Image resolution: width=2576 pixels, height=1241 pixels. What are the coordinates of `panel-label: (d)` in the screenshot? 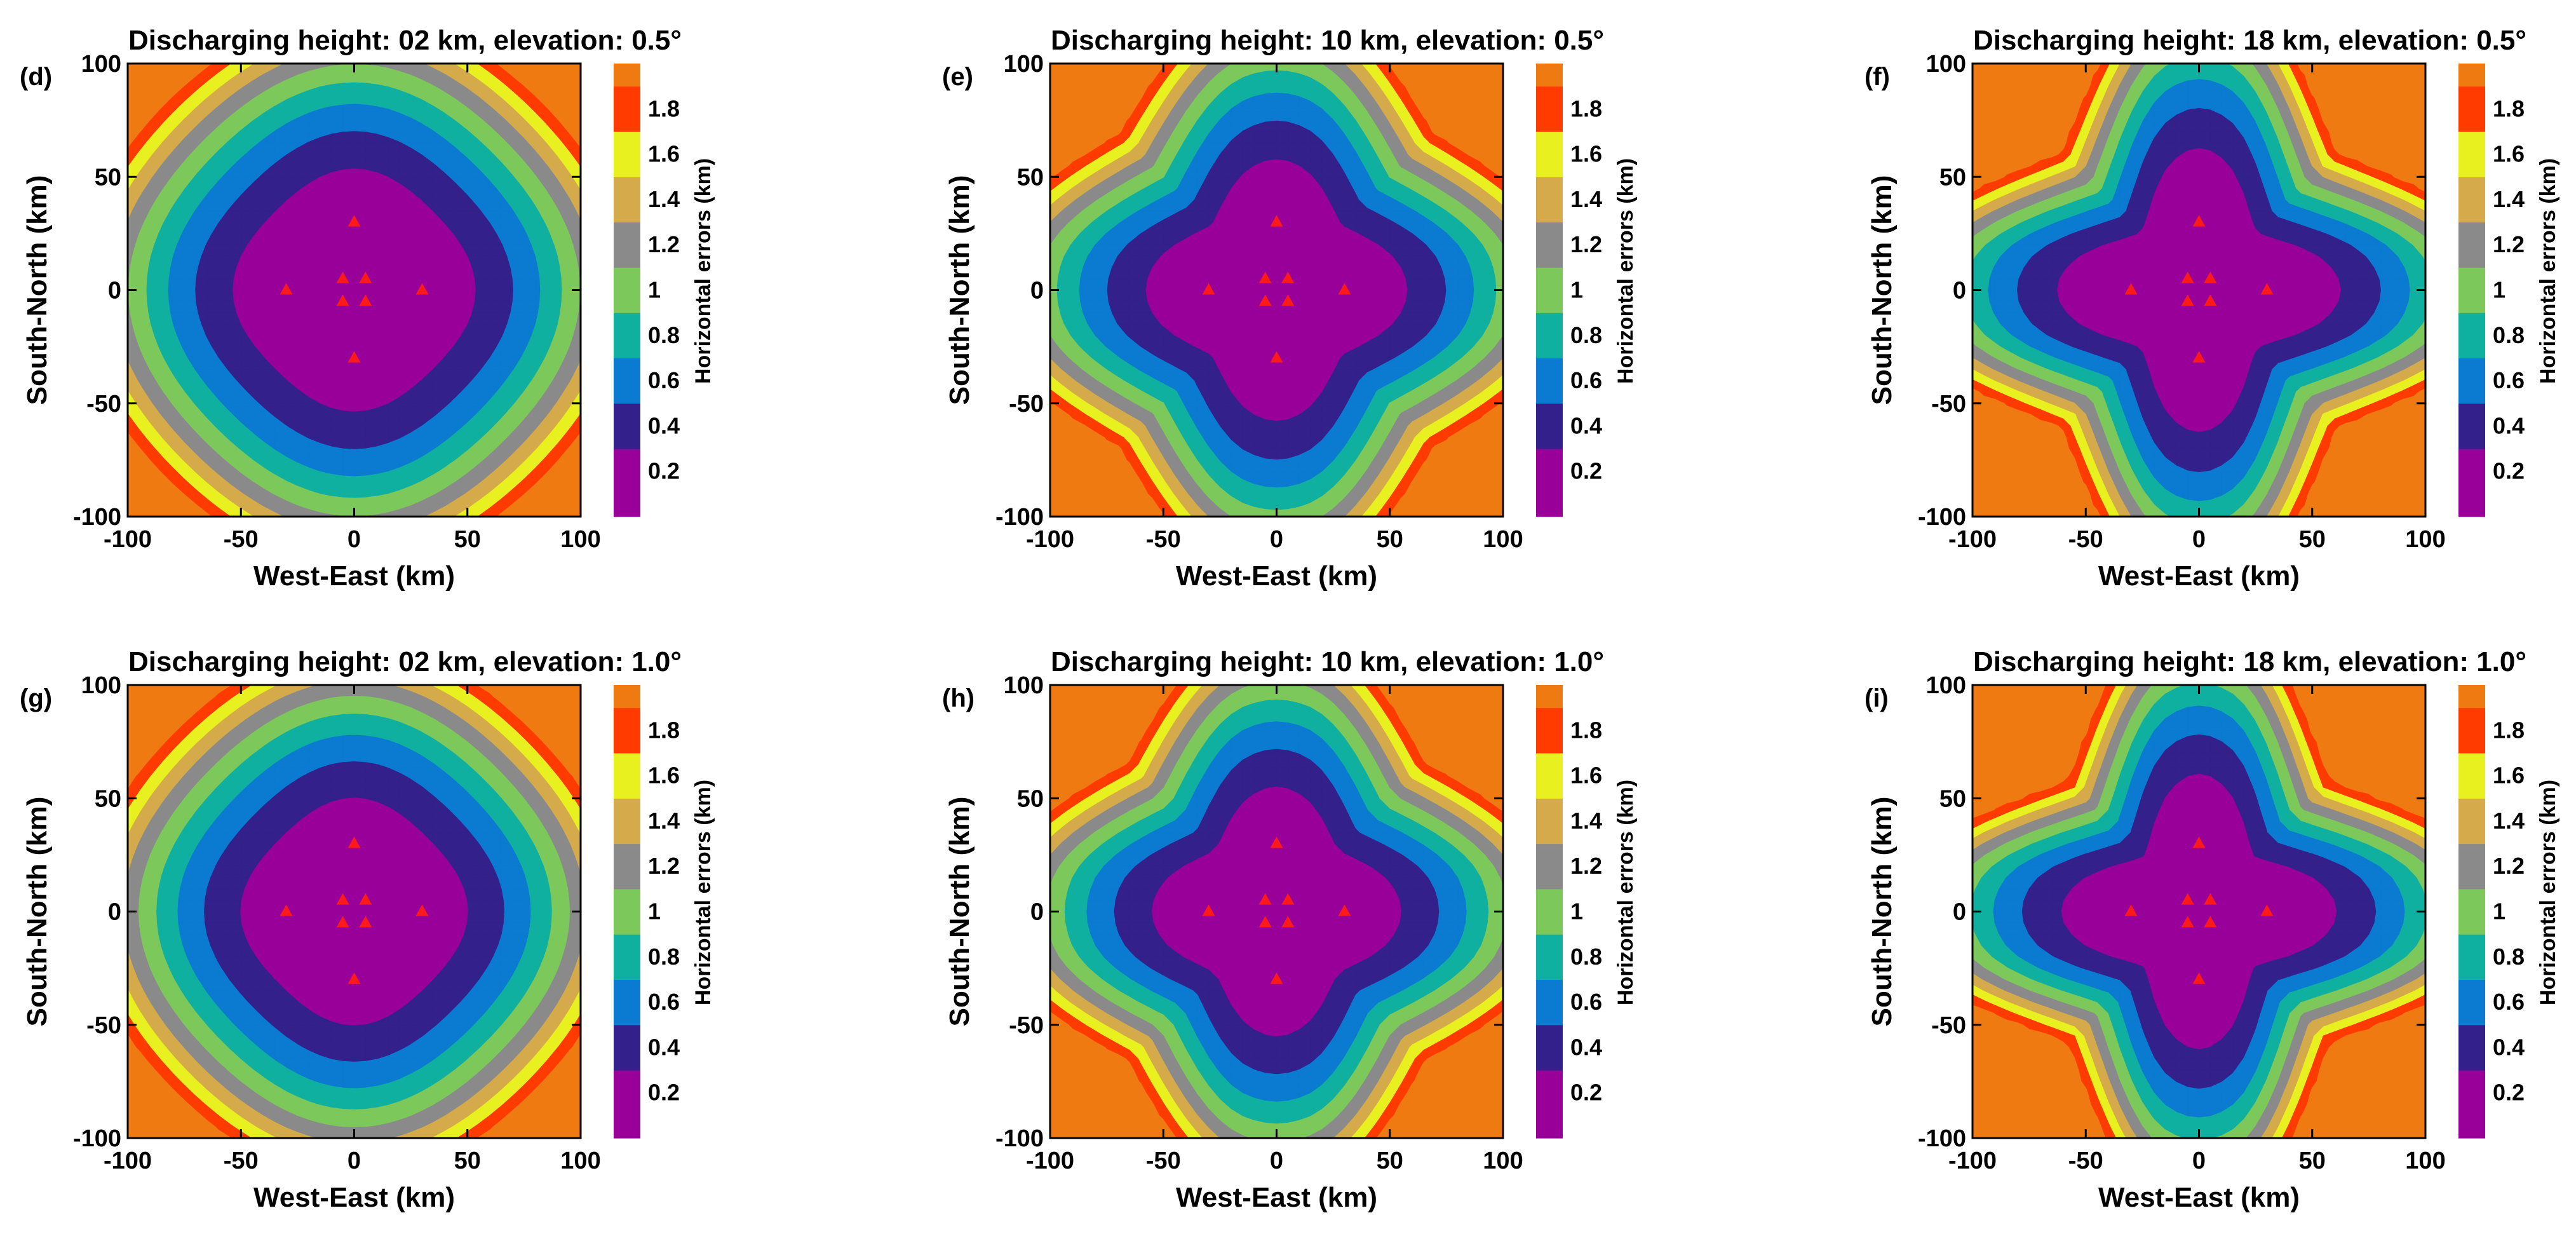 It's located at (36, 77).